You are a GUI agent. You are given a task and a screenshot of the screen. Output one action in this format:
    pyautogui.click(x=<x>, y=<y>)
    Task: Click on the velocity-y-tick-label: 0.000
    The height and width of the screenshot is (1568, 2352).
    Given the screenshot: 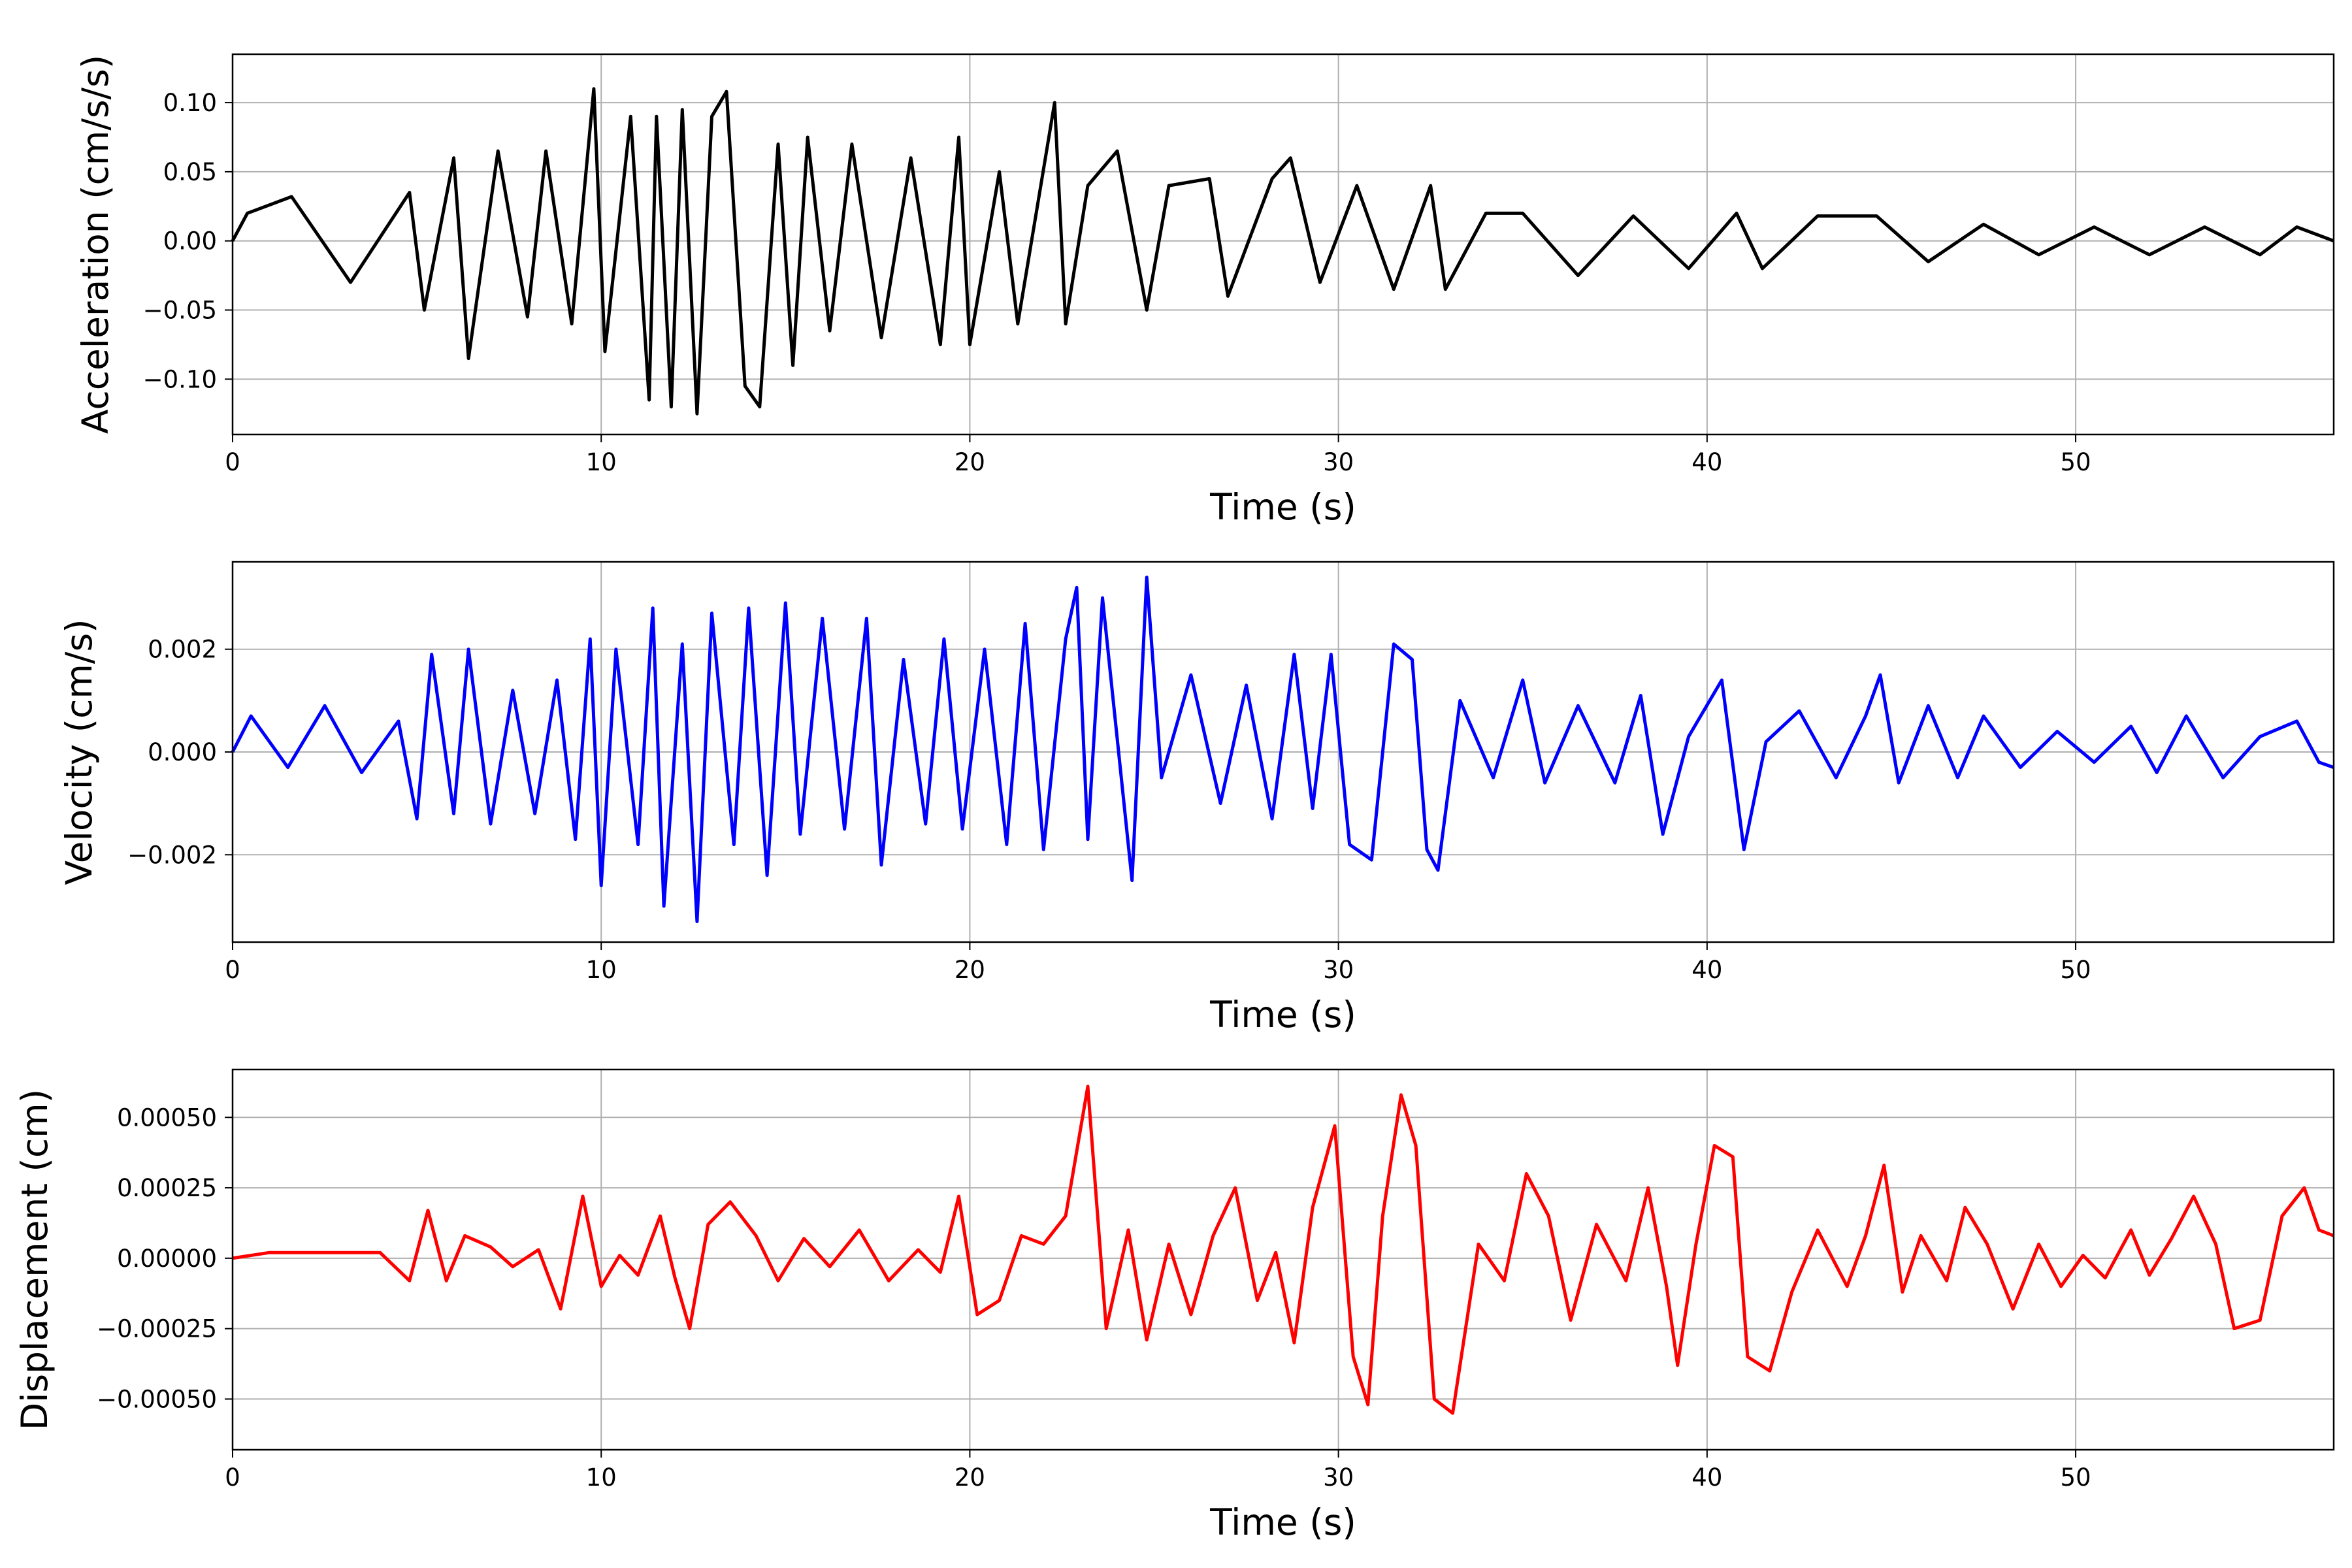 What is the action you would take?
    pyautogui.click(x=182, y=752)
    